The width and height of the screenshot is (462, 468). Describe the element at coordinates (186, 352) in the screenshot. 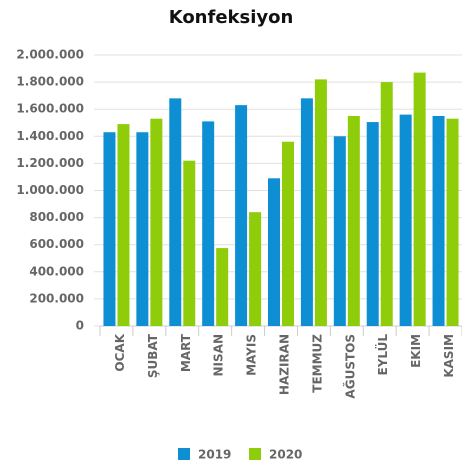

I see `x-tick-label: MART` at that location.